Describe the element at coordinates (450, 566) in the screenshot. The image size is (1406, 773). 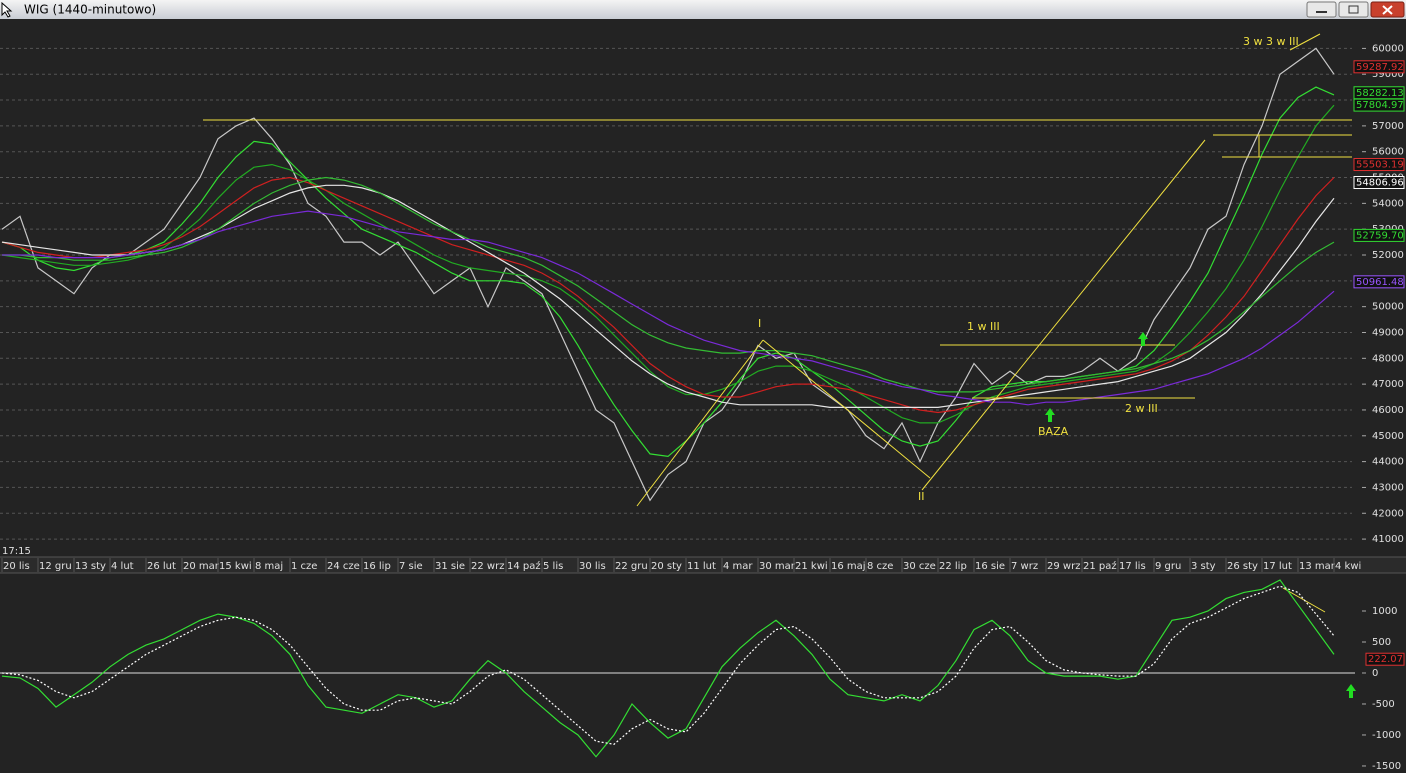
I see `x-tick-label: 31 sie` at that location.